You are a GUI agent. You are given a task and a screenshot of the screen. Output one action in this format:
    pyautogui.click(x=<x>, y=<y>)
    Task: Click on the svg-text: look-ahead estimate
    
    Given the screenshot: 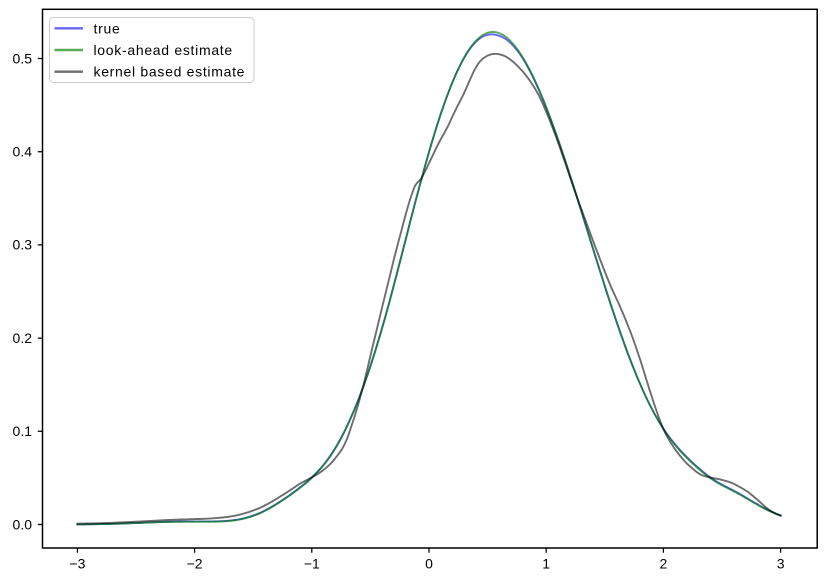 What is the action you would take?
    pyautogui.click(x=163, y=50)
    